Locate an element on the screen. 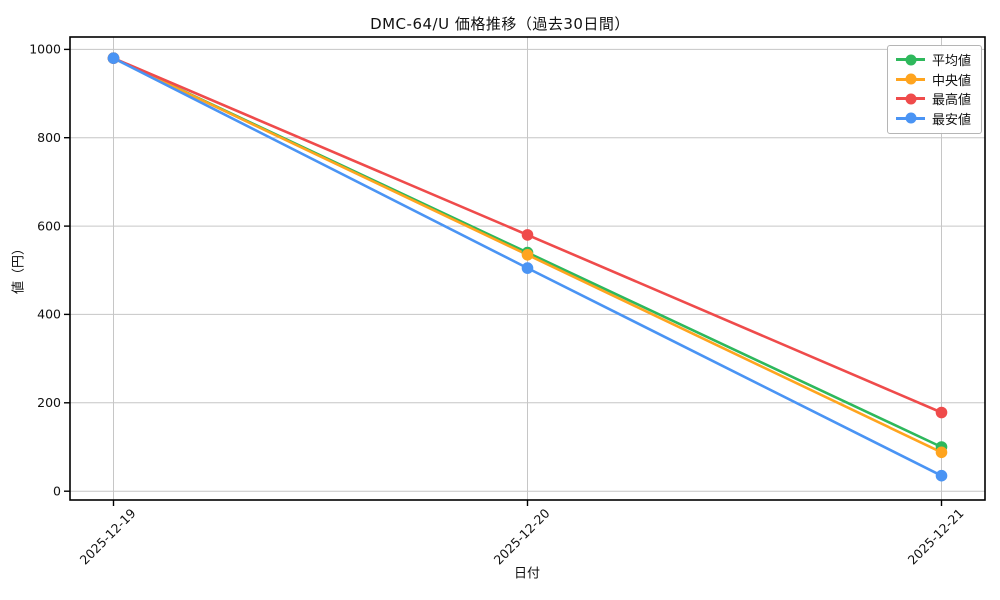 This screenshot has height=600, width=1000. legend-item: 最安値 is located at coordinates (934, 119).